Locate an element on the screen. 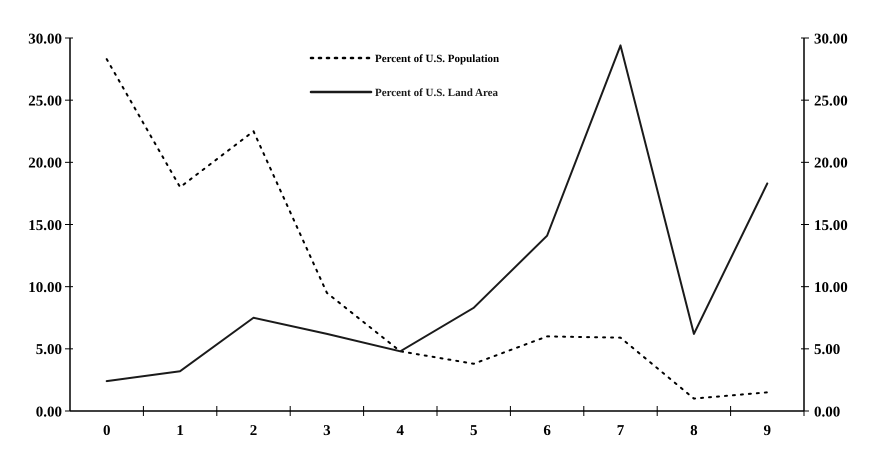 The image size is (882, 459). x-tick-label: 8 is located at coordinates (694, 431).